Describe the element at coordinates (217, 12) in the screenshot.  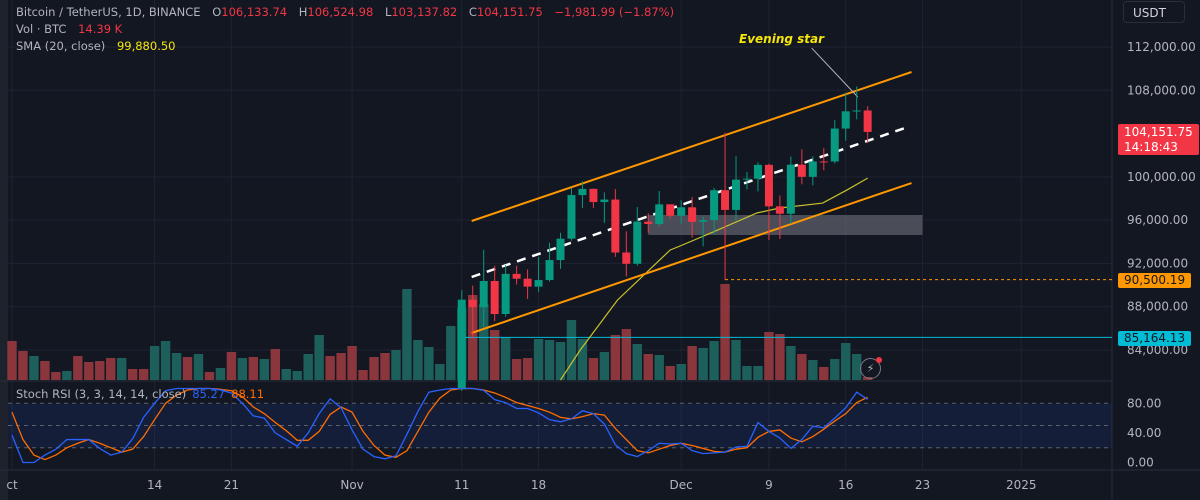
I see `open-label: O` at that location.